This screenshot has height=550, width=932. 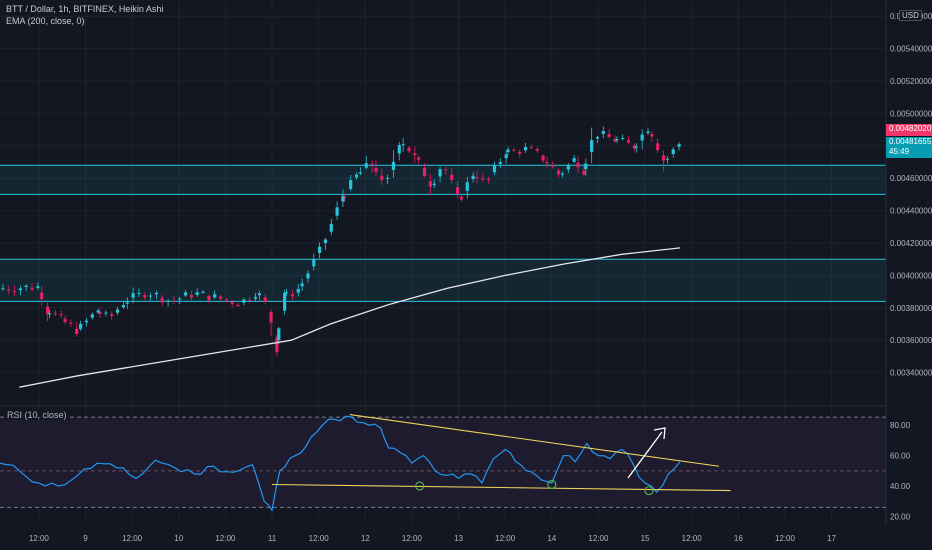 I want to click on rsi-tick-label: 40.00, so click(x=900, y=486).